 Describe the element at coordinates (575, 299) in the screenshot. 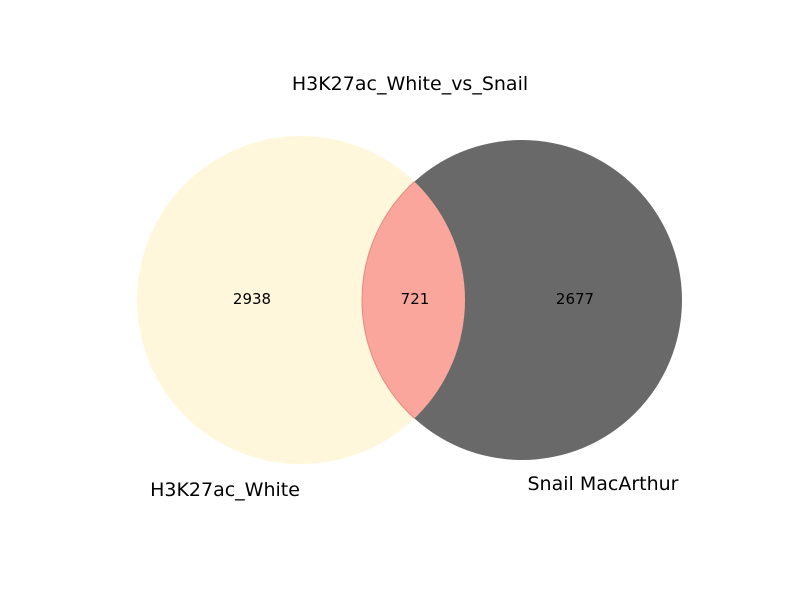

I see `count-only-b: 2677` at that location.